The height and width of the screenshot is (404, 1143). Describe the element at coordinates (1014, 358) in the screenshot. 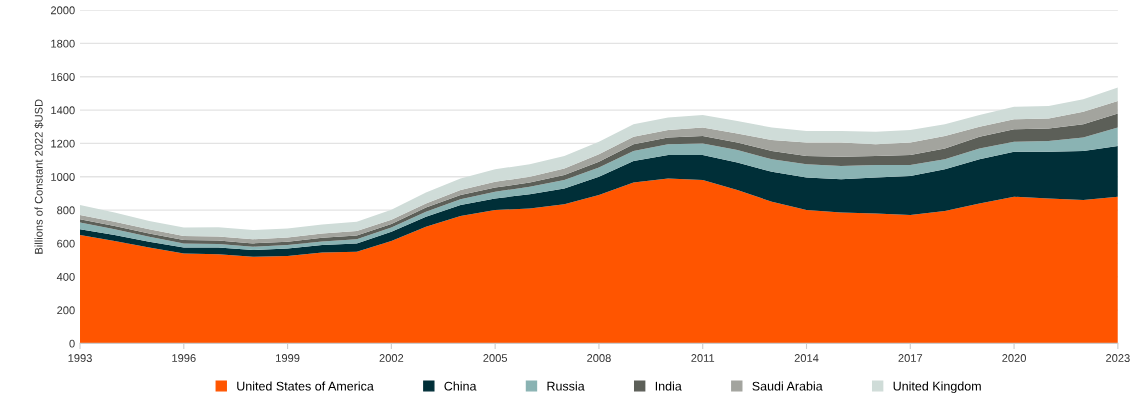

I see `x-tick-label: 2020` at that location.